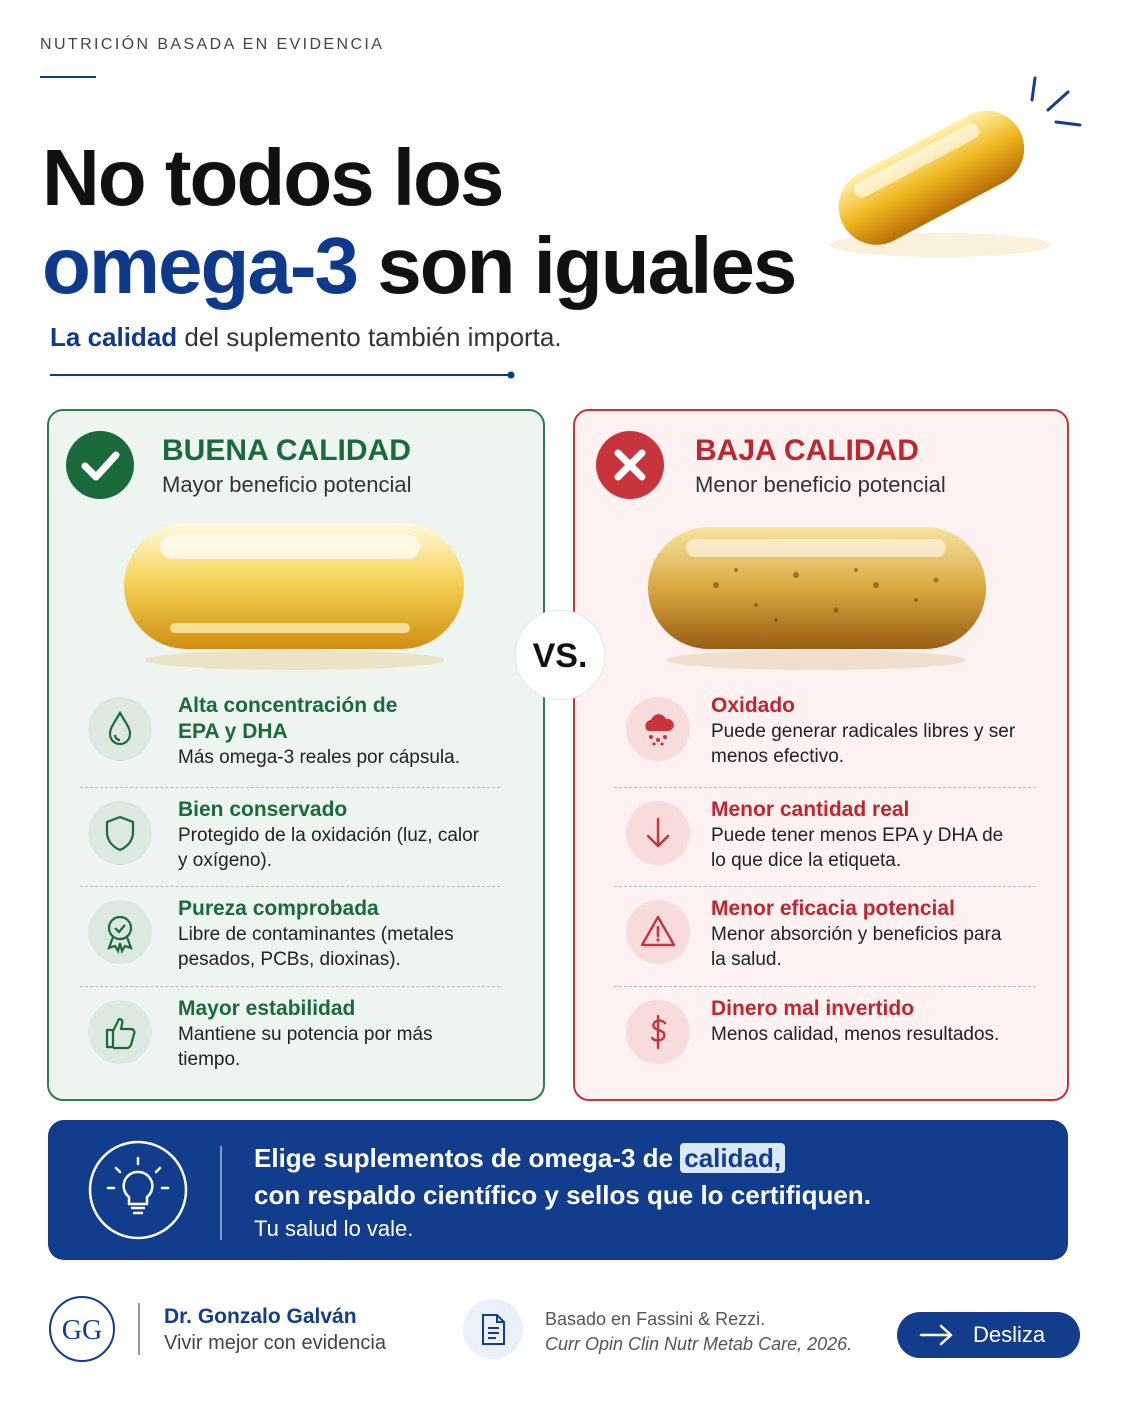  What do you see at coordinates (630, 465) in the screenshot?
I see `x-icon` at bounding box center [630, 465].